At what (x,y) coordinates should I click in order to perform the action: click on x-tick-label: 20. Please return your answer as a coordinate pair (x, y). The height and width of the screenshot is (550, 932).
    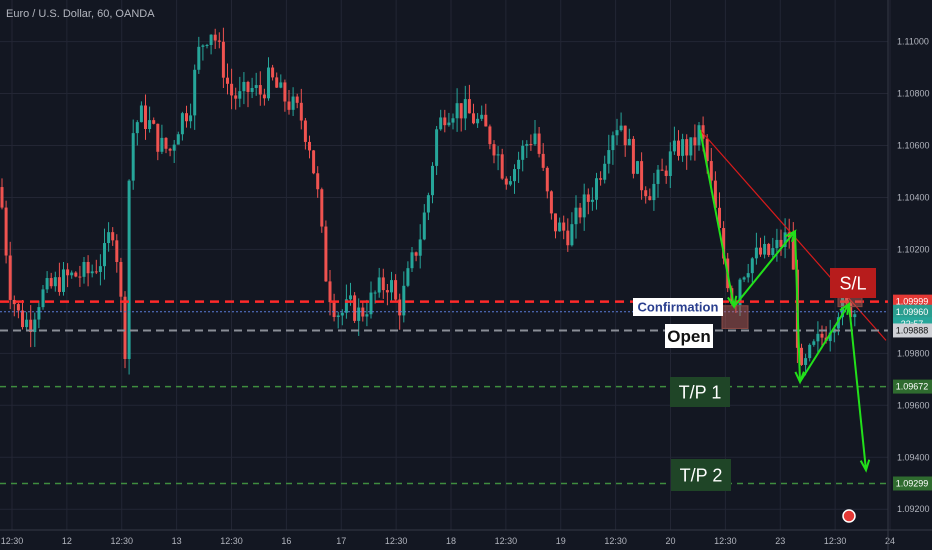
    Looking at the image, I should click on (670, 541).